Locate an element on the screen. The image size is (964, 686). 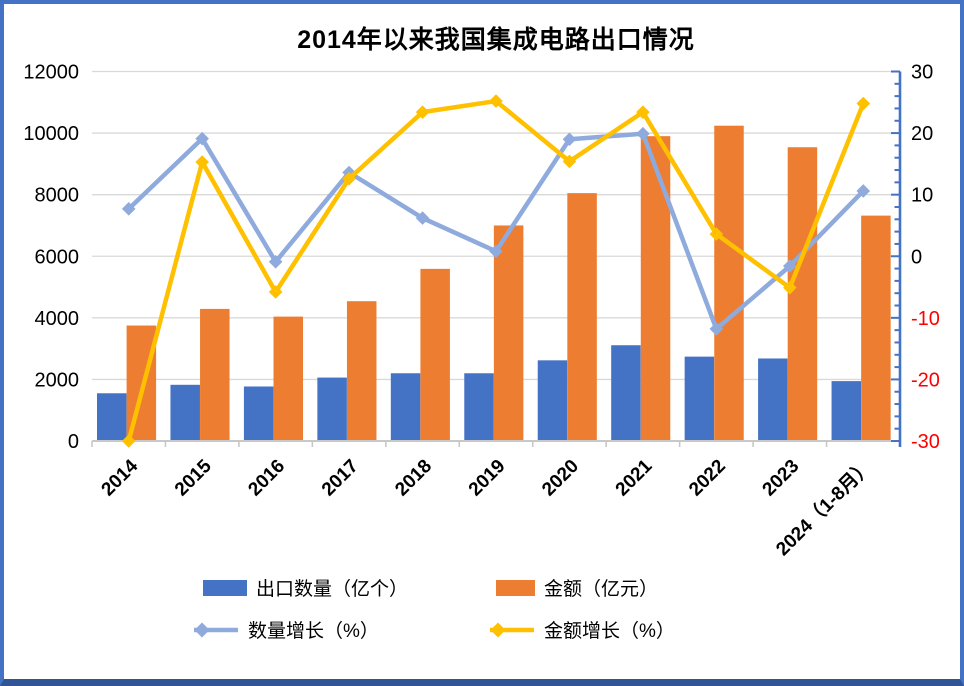
legend-item-export-quantity: 出口数量（亿个） is located at coordinates (305, 587).